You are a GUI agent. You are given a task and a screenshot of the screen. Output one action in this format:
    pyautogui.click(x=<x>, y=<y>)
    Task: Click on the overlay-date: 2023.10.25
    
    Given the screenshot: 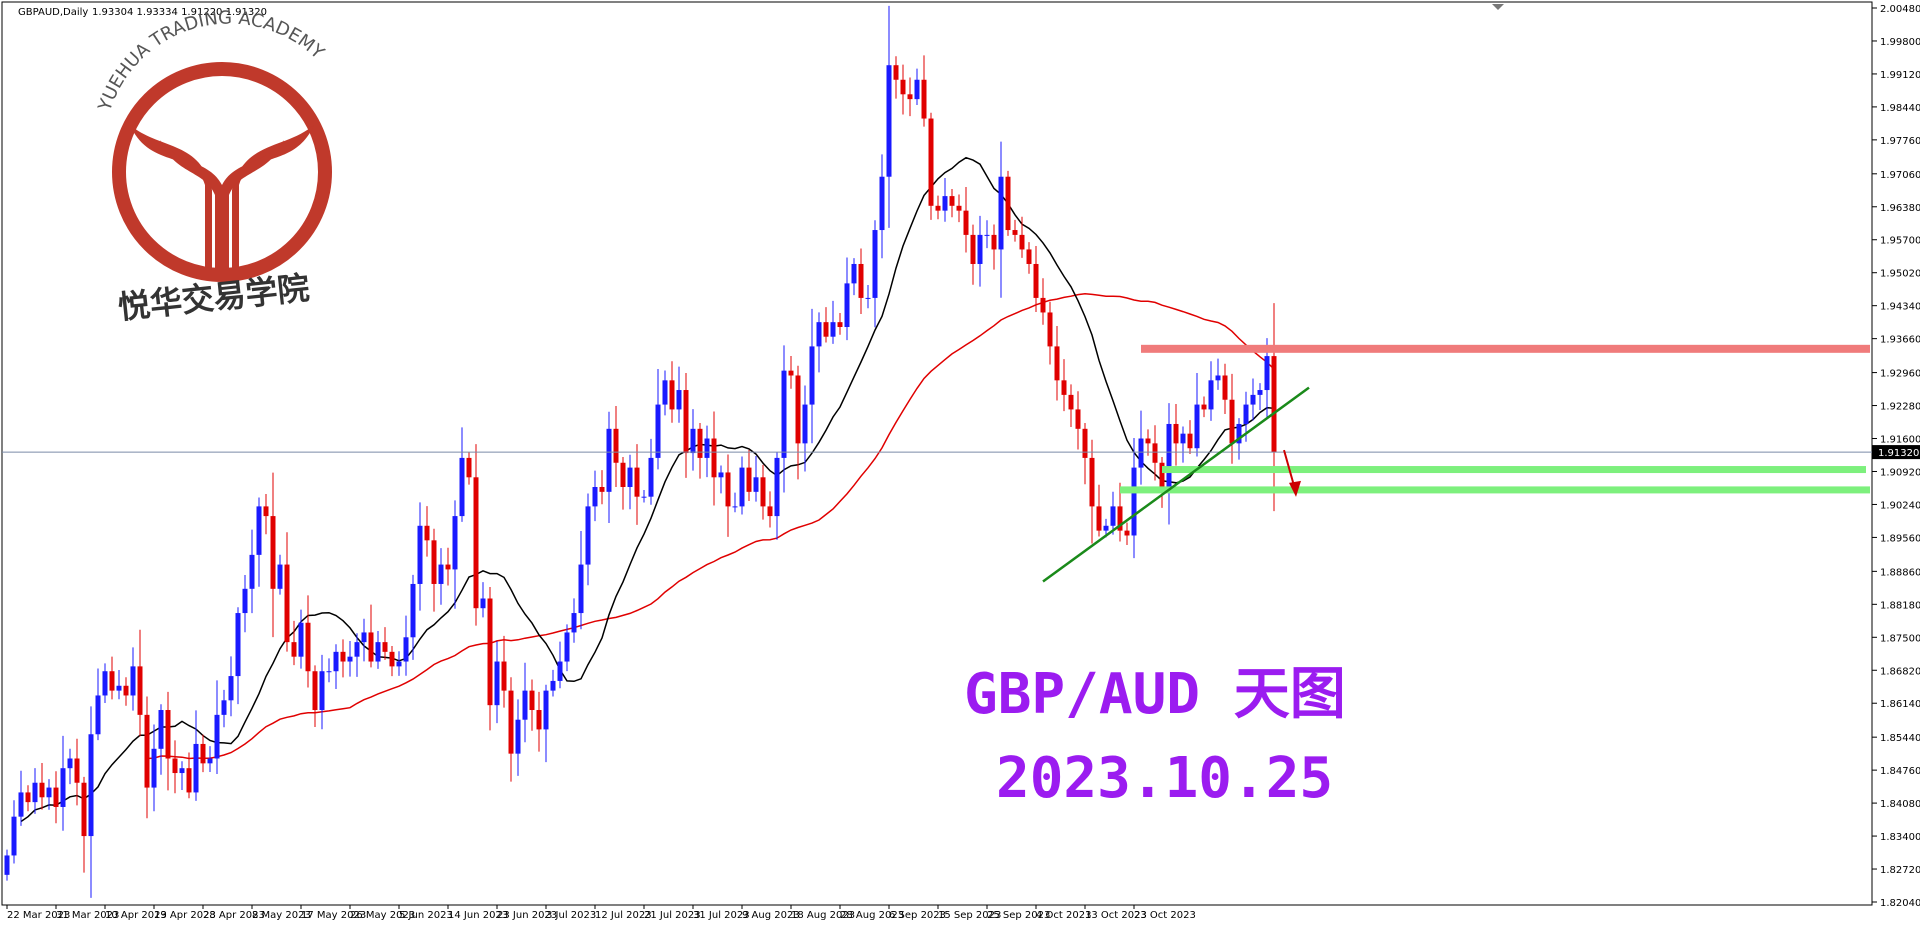 What is the action you would take?
    pyautogui.click(x=1164, y=778)
    